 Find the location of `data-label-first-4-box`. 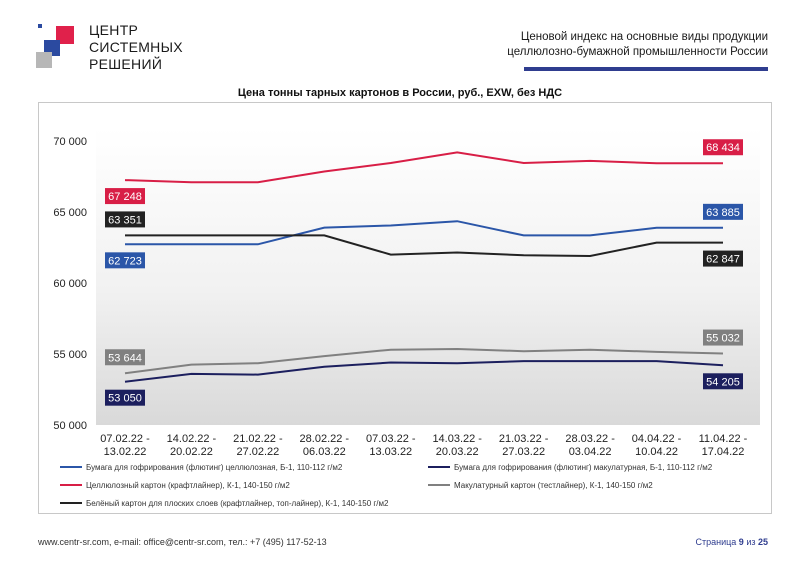

data-label-first-4-box is located at coordinates (125, 357).